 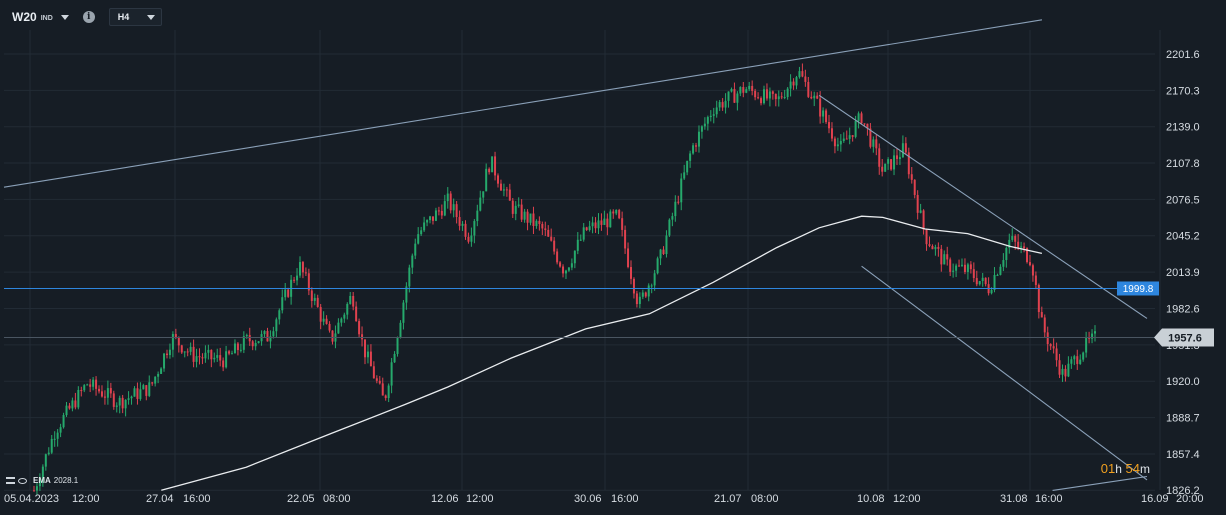 I want to click on symbol-selector: W20 IND, so click(x=40, y=17).